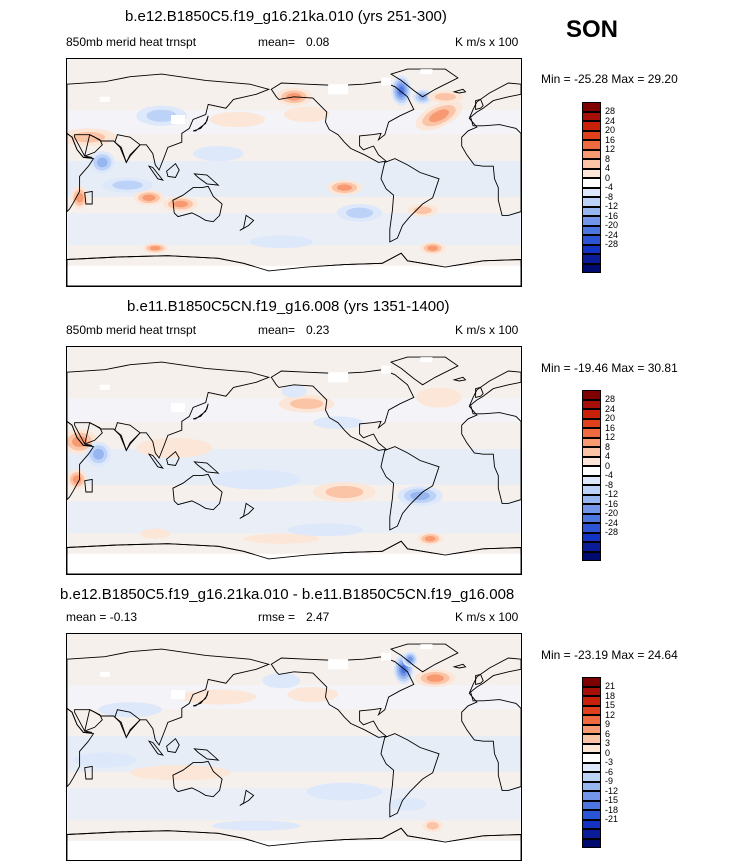 The image size is (733, 866). I want to click on colorbar-tick-label: 15, so click(610, 705).